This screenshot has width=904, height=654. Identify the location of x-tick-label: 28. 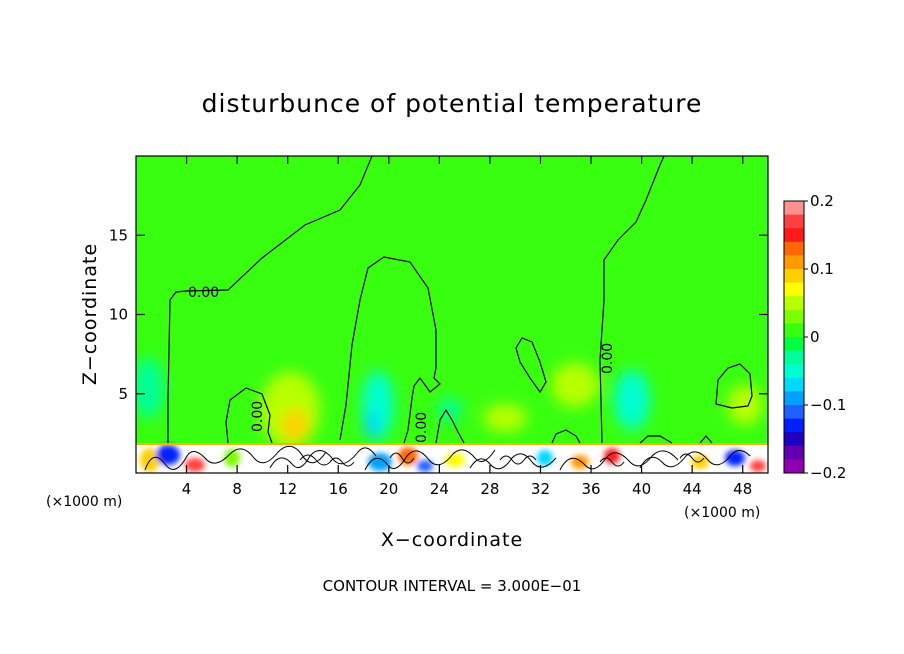
(489, 489).